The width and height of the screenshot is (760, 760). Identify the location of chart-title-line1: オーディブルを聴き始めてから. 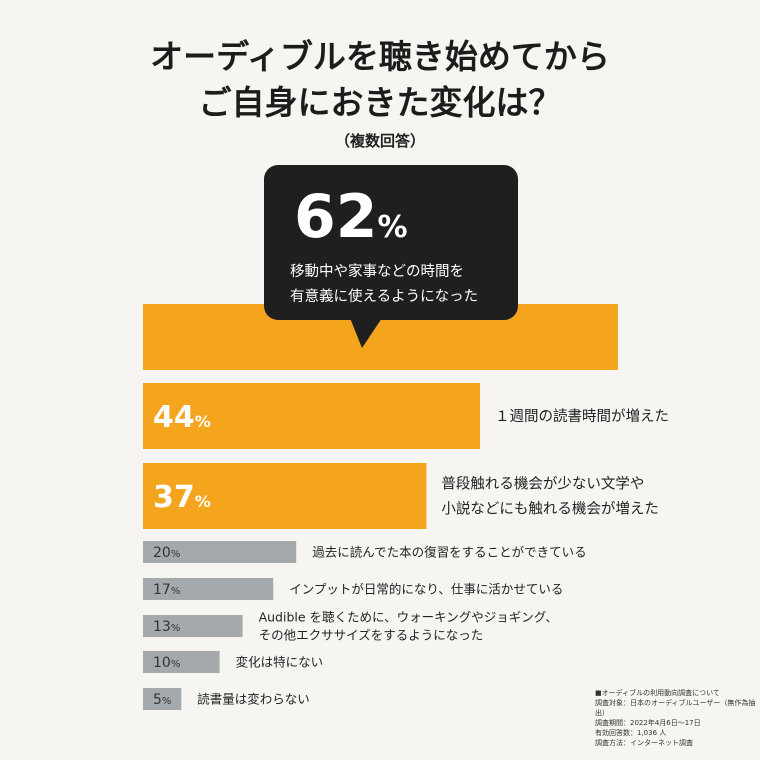
(380, 56).